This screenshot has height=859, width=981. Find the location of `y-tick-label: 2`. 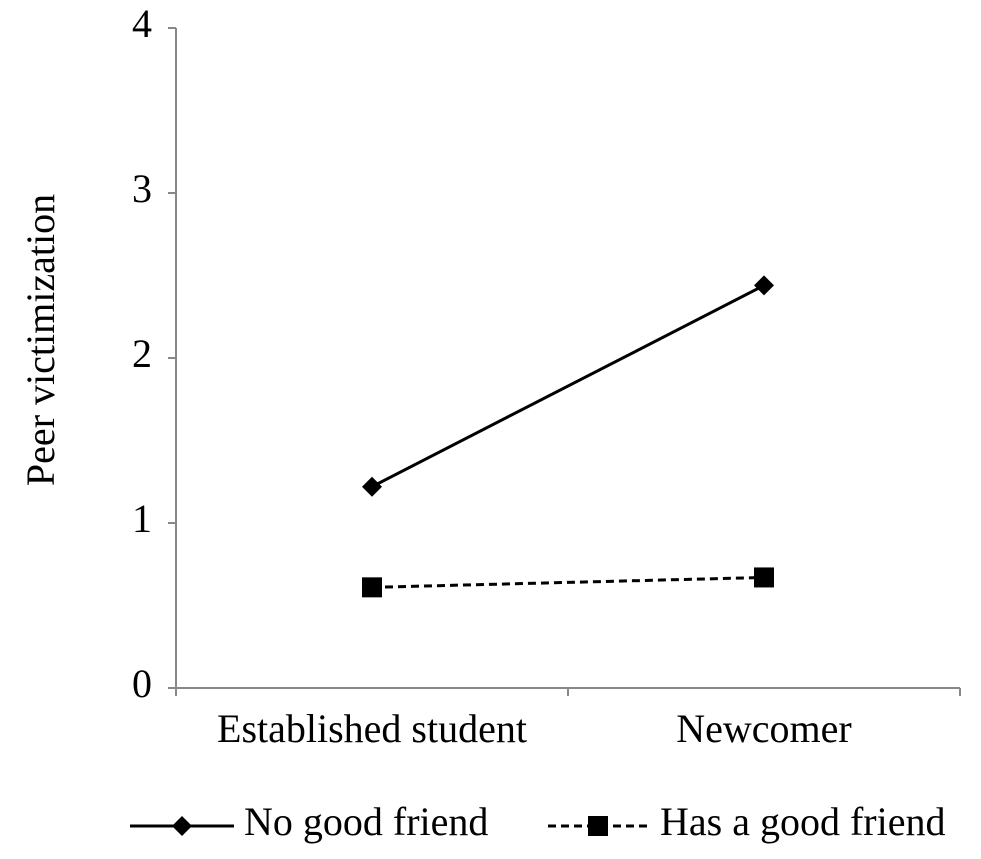

y-tick-label: 2 is located at coordinates (142, 353).